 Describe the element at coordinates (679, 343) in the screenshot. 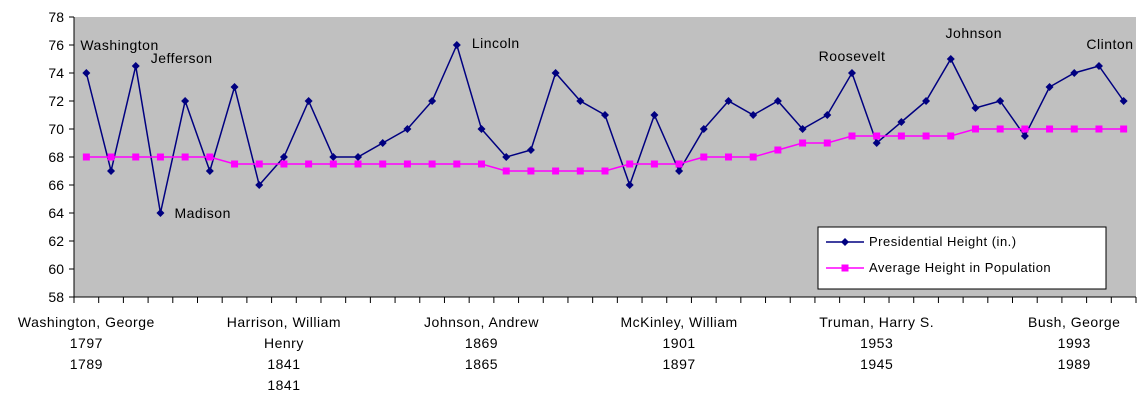

I see `x-tick-label: 1901` at that location.